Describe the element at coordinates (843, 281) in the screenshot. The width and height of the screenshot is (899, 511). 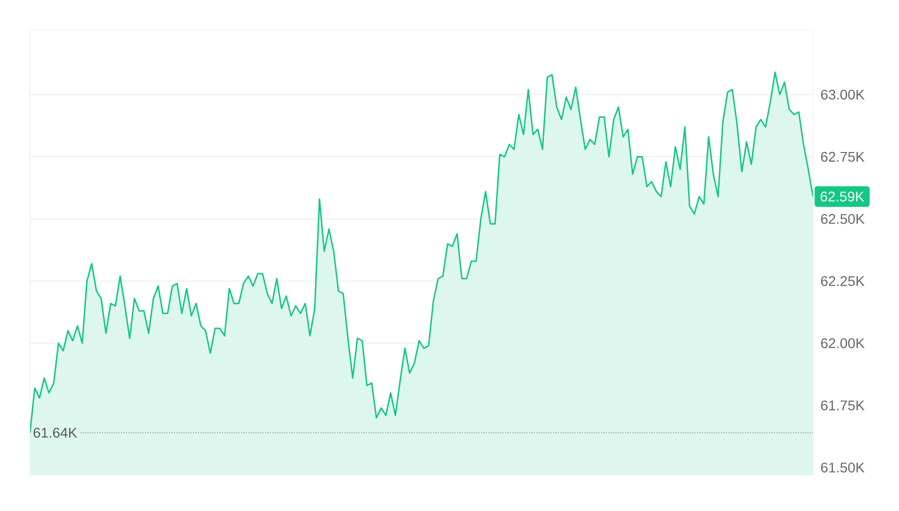
I see `y-tick-label: 62.25K` at that location.